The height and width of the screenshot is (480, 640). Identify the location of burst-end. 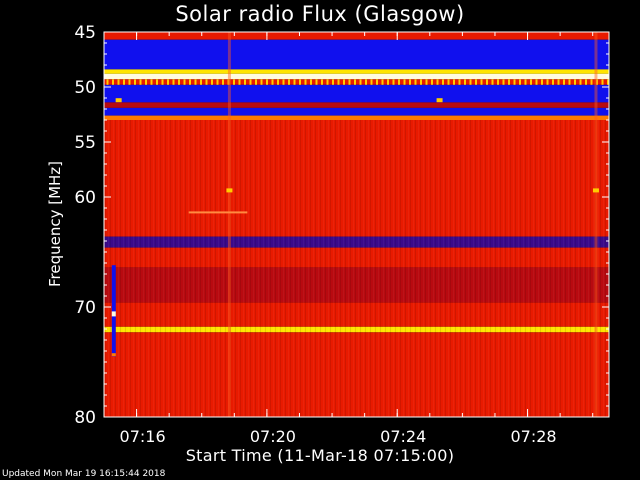
(113, 355).